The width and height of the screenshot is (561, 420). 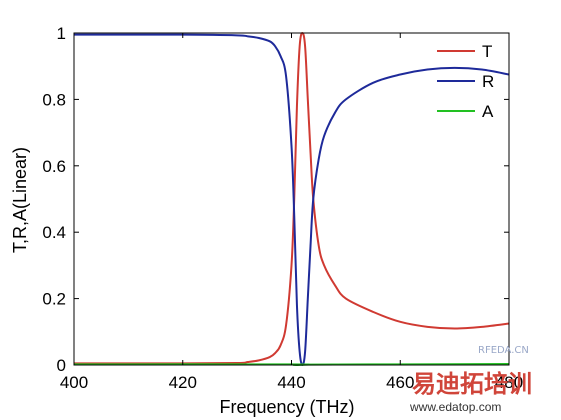 I want to click on x-tick-label: 400, so click(x=74, y=382).